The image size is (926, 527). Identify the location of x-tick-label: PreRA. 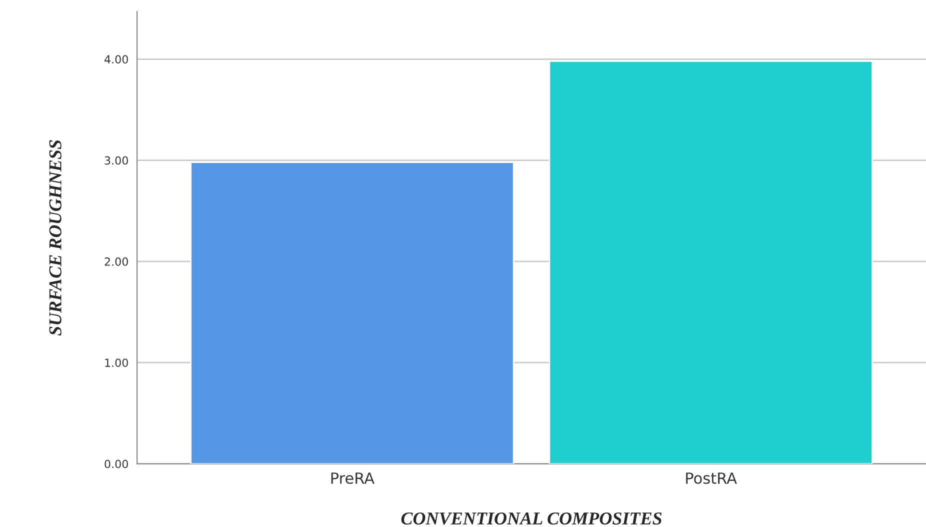
(352, 478).